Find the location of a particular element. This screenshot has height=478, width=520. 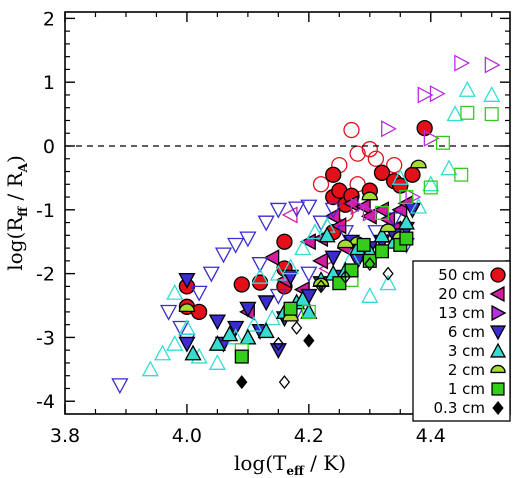

y-tick-label: -4 is located at coordinates (45, 402).